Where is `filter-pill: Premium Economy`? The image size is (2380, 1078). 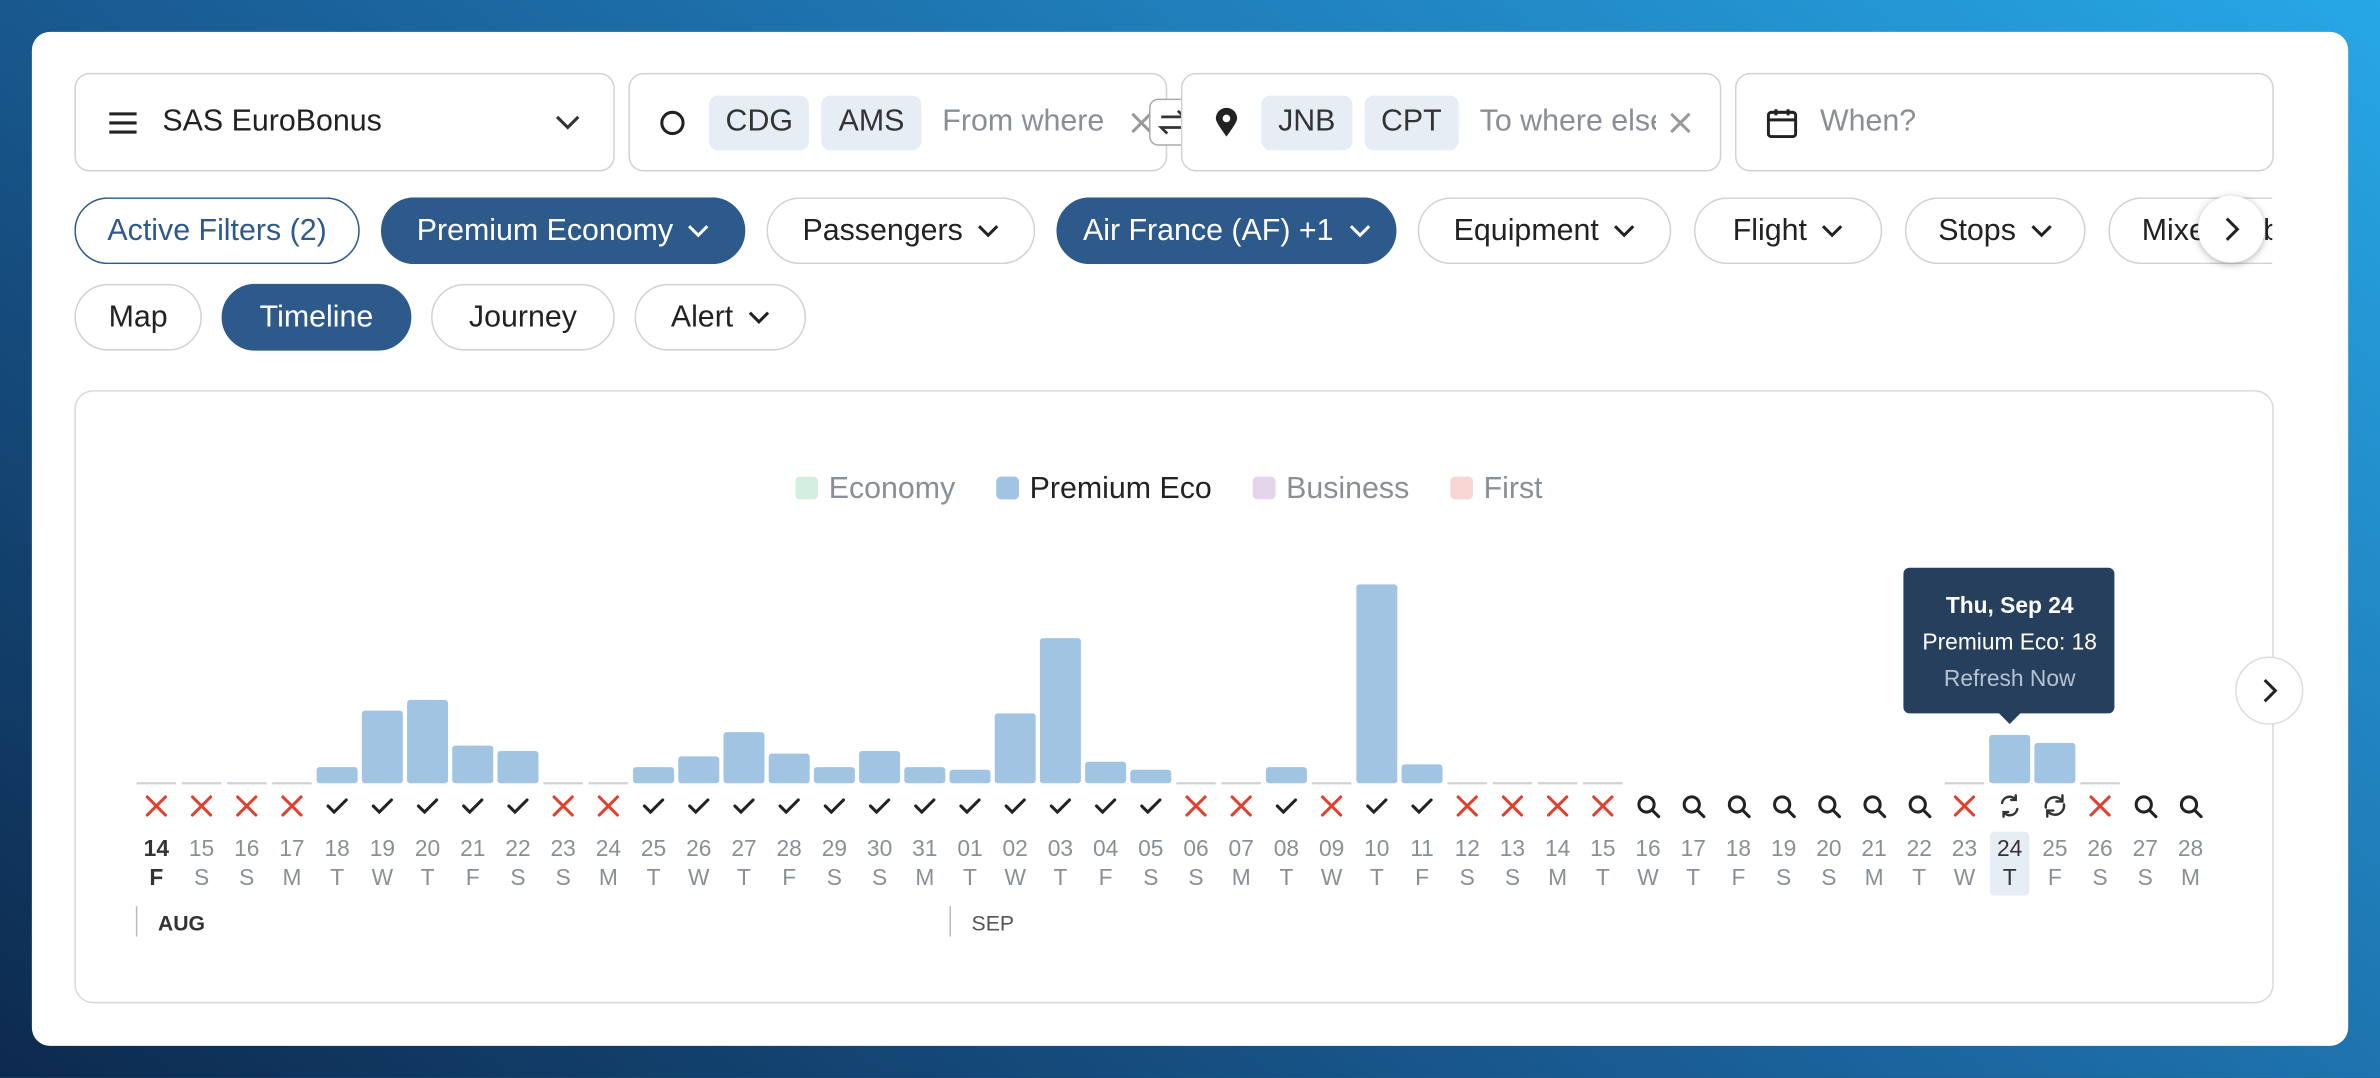
filter-pill: Premium Economy is located at coordinates (563, 231).